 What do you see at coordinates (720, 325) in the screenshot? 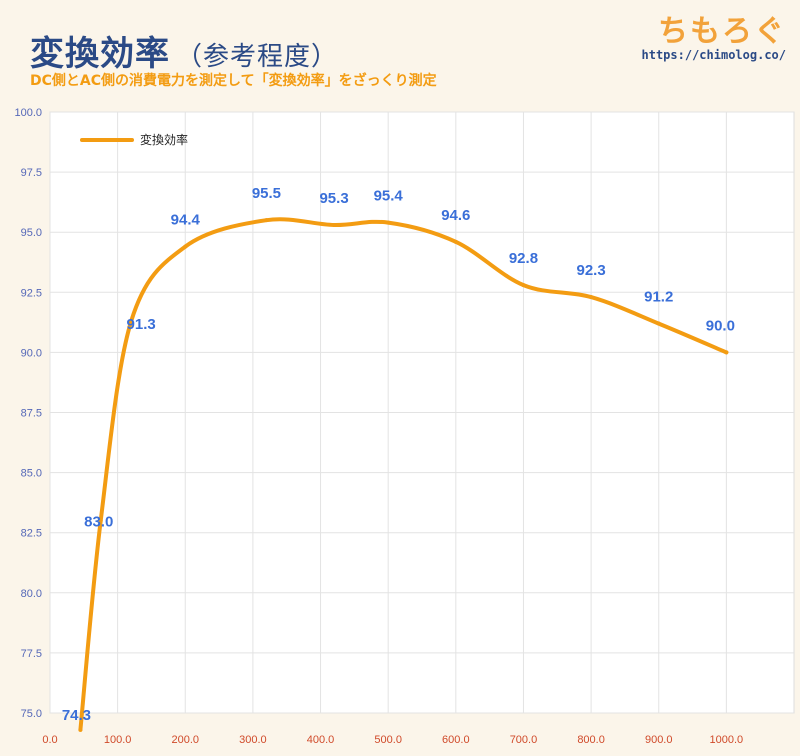
I see `data-label: 90.0` at bounding box center [720, 325].